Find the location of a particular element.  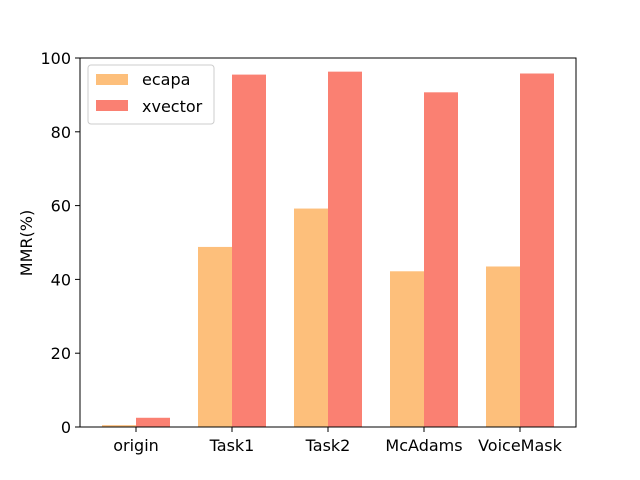

y-axis: 0 20 40 60 80 100 is located at coordinates (60, 243).